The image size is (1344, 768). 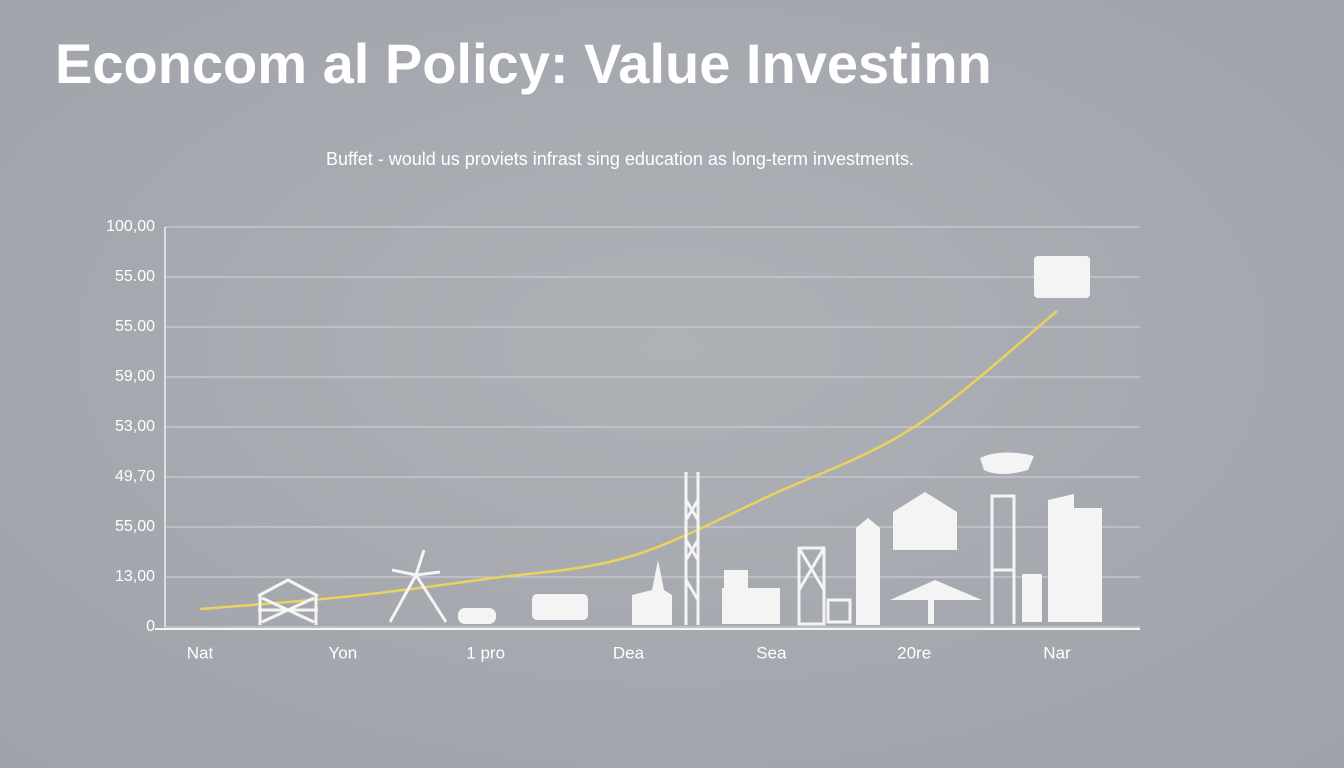 What do you see at coordinates (135, 526) in the screenshot?
I see `y-tick-label: 55,00` at bounding box center [135, 526].